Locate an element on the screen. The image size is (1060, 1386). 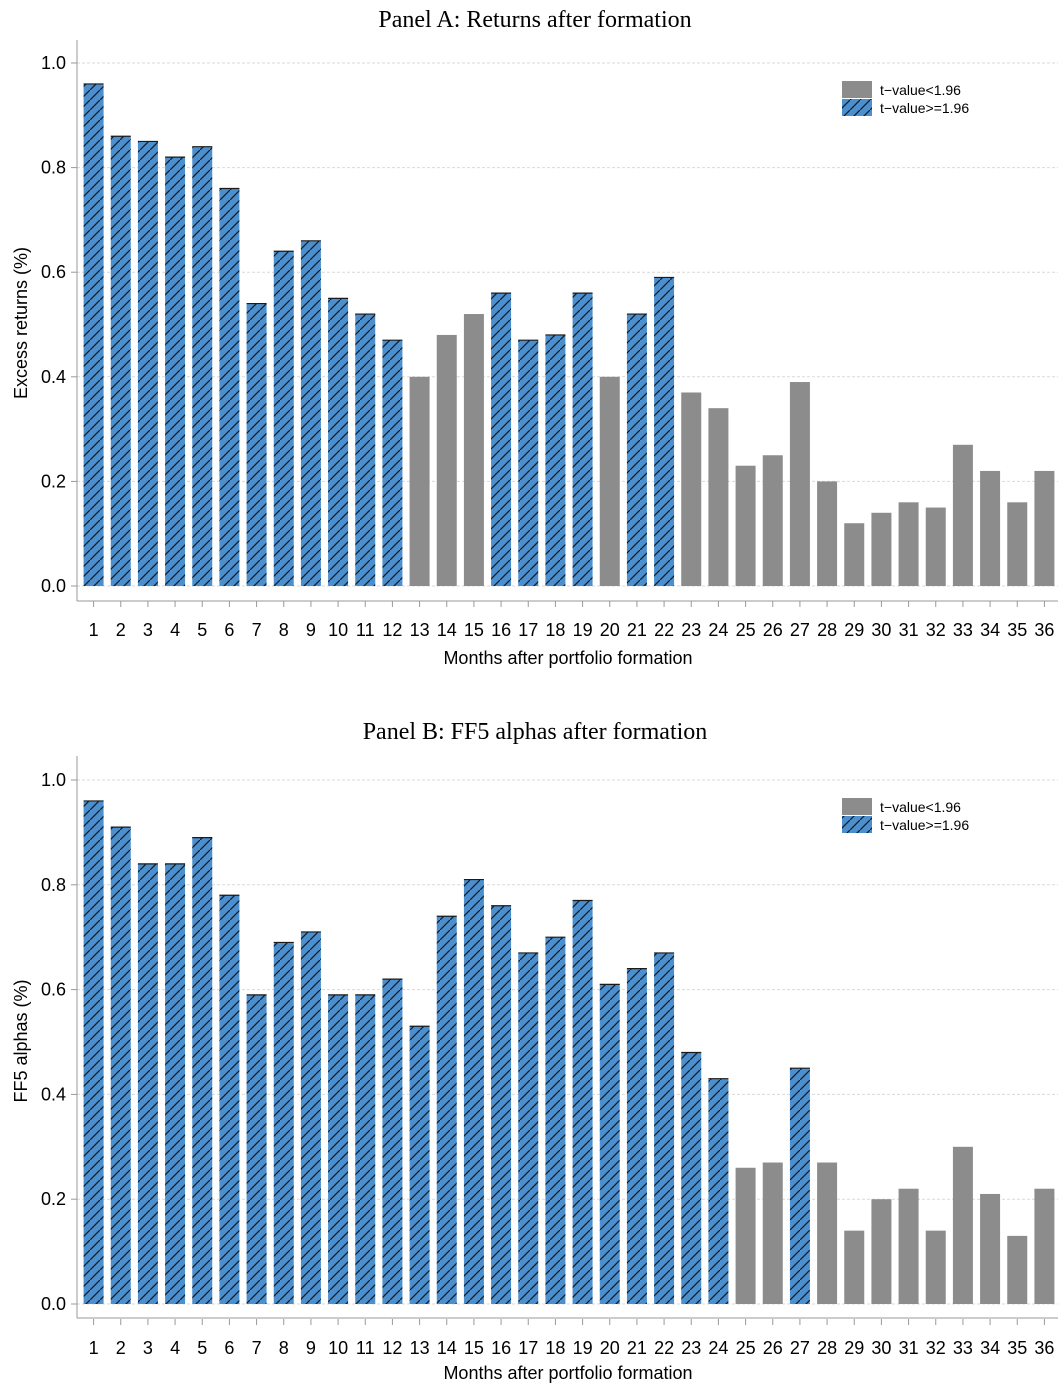
x-tick-label: 13 is located at coordinates (420, 630).